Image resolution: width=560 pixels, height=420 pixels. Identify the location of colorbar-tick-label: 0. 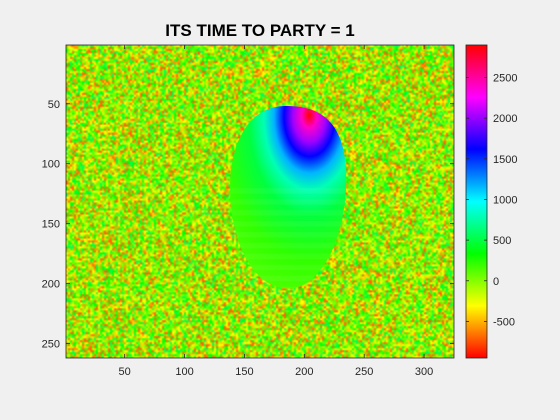
(496, 282).